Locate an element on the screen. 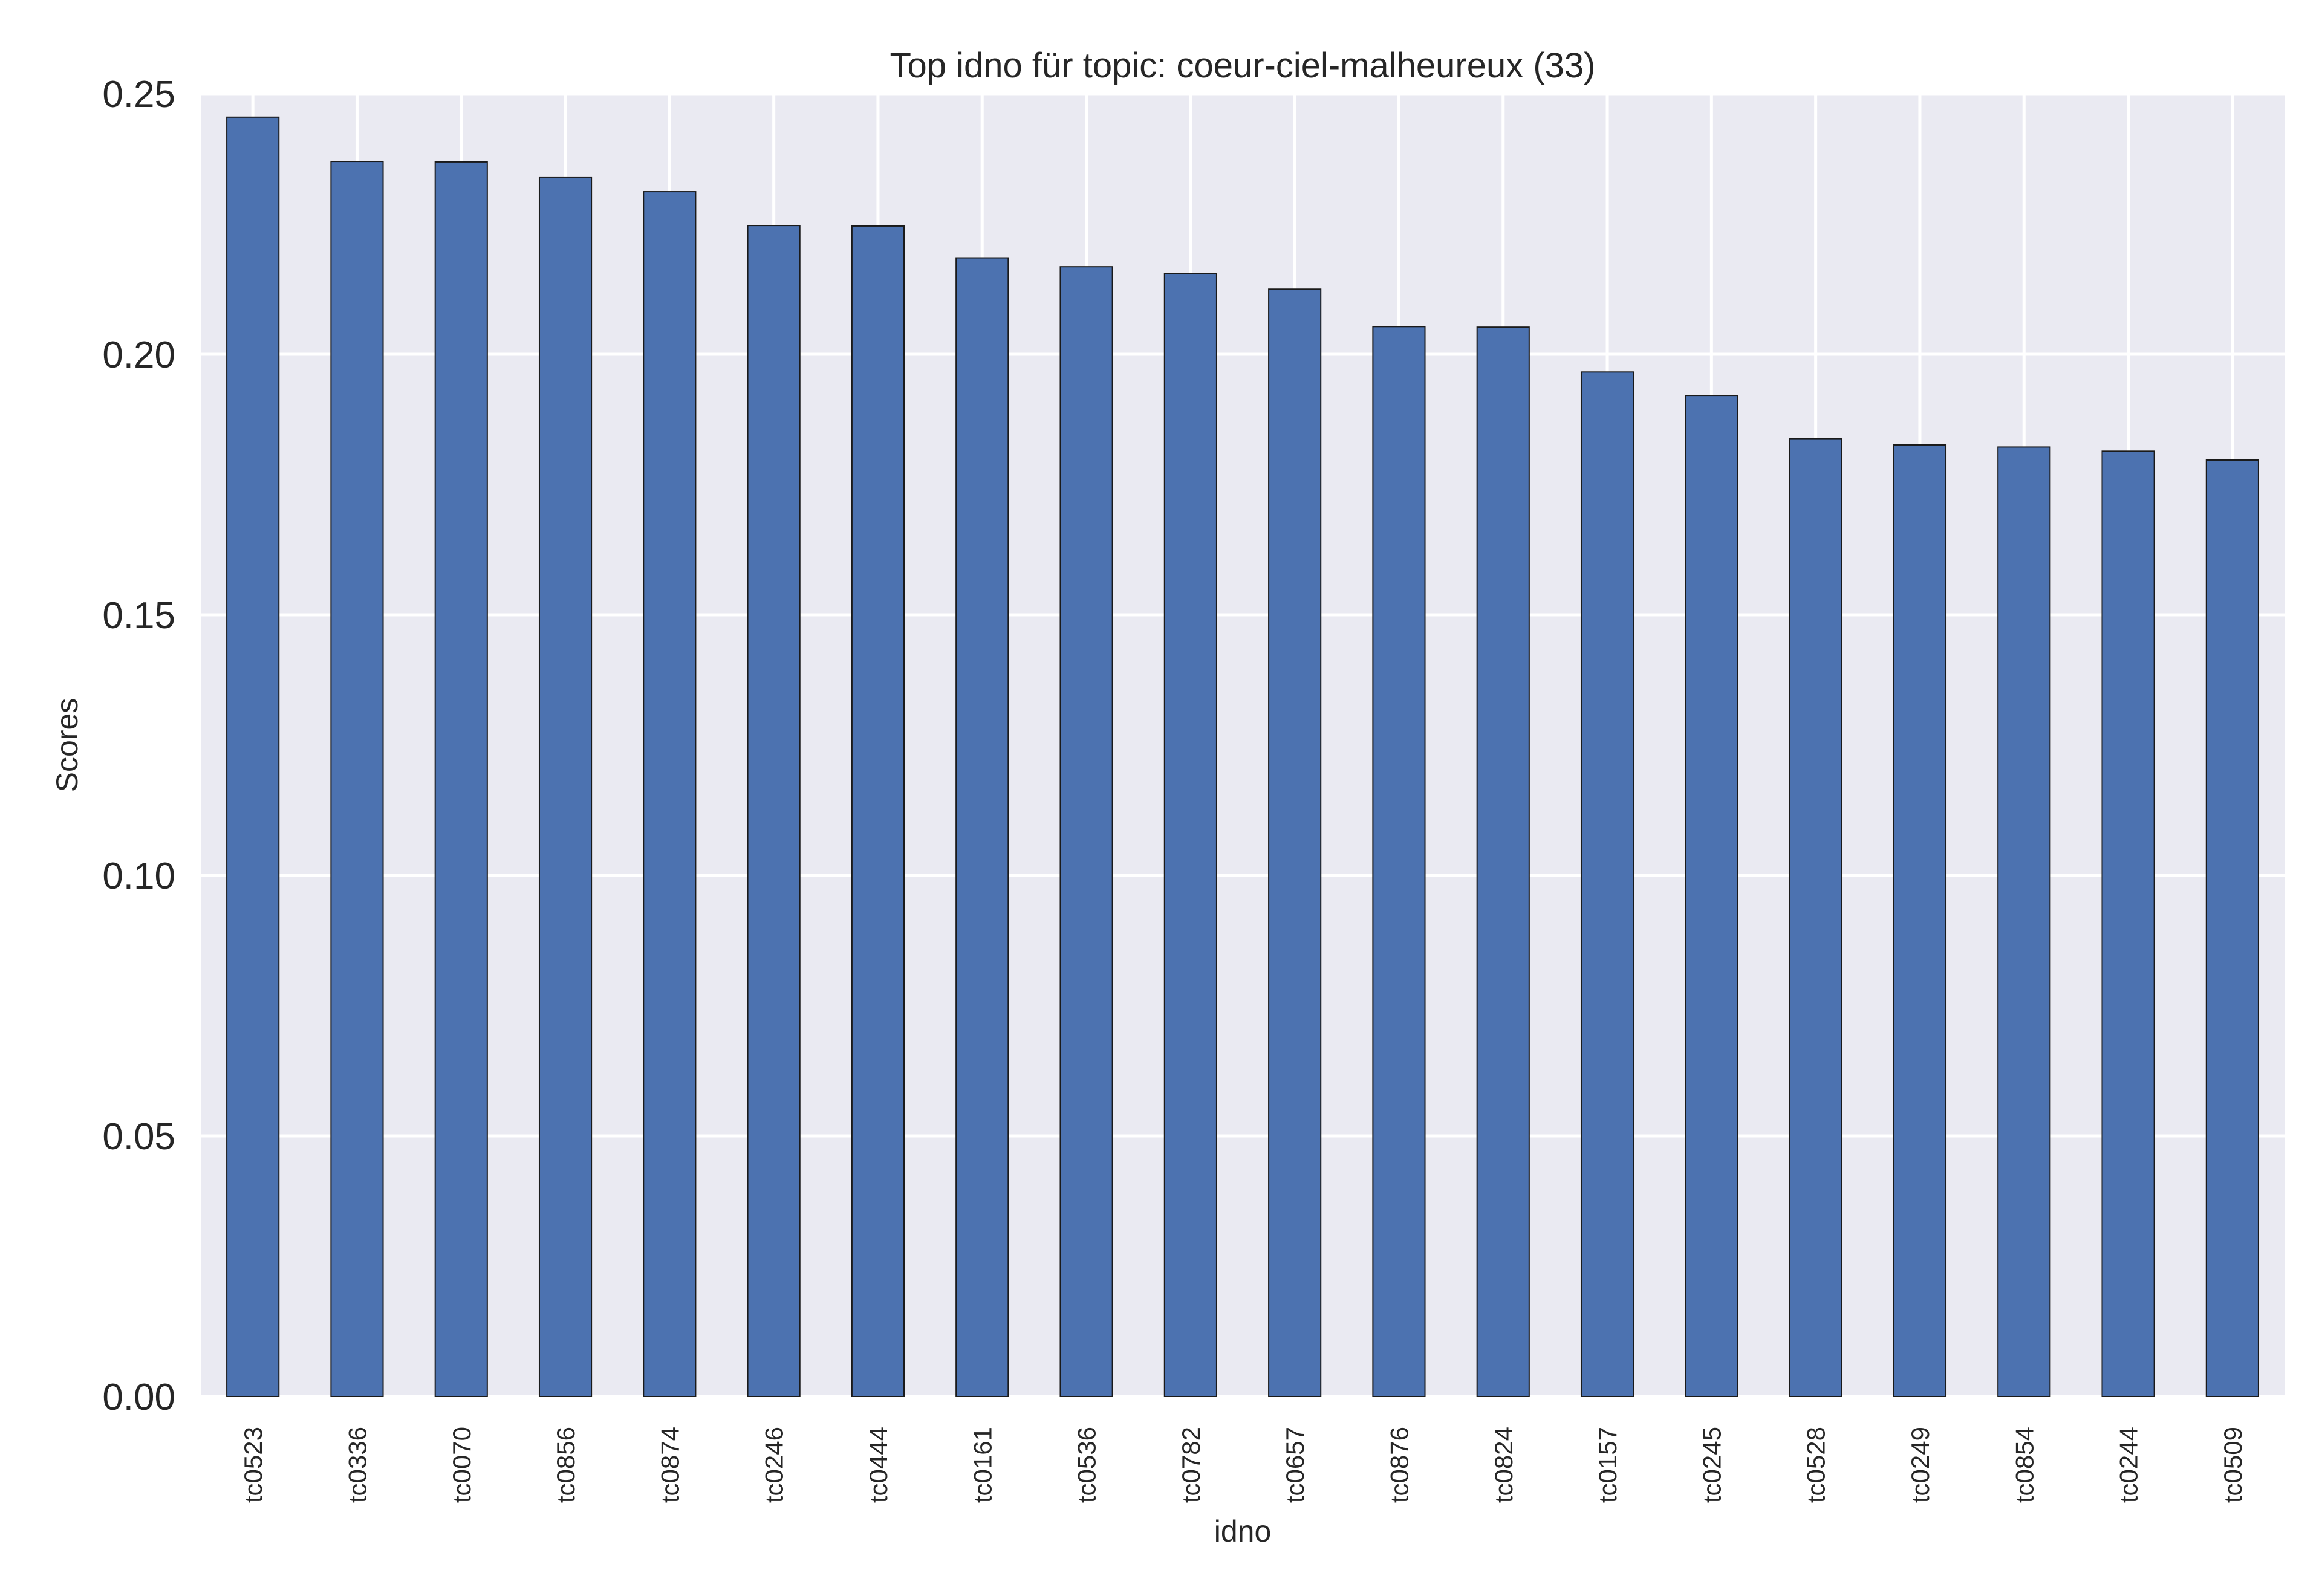 The height and width of the screenshot is (1596, 2322). x-tick-label-tc0509: tc0509 is located at coordinates (2233, 1465).